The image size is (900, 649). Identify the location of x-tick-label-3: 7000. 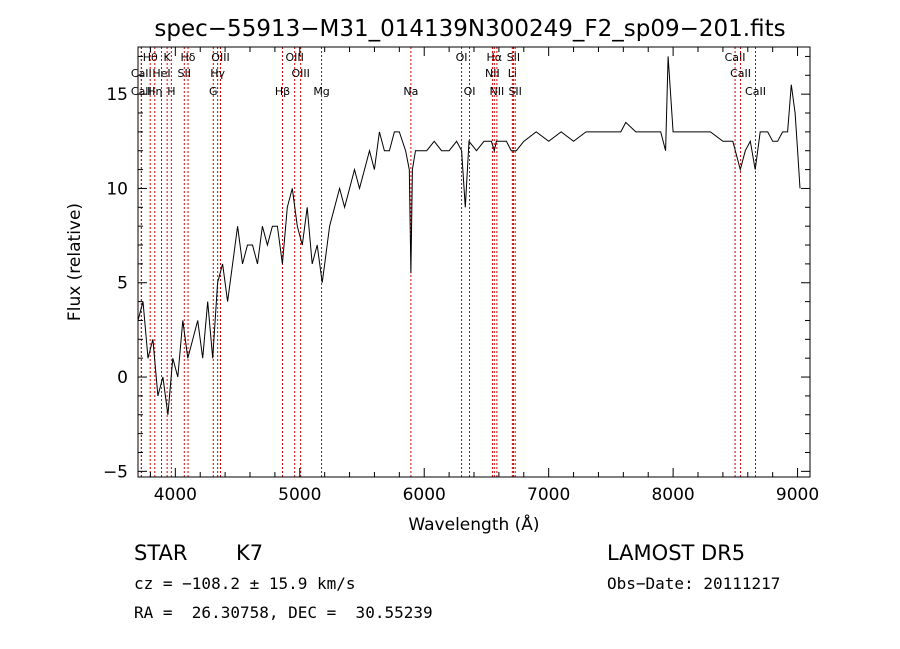
(548, 495).